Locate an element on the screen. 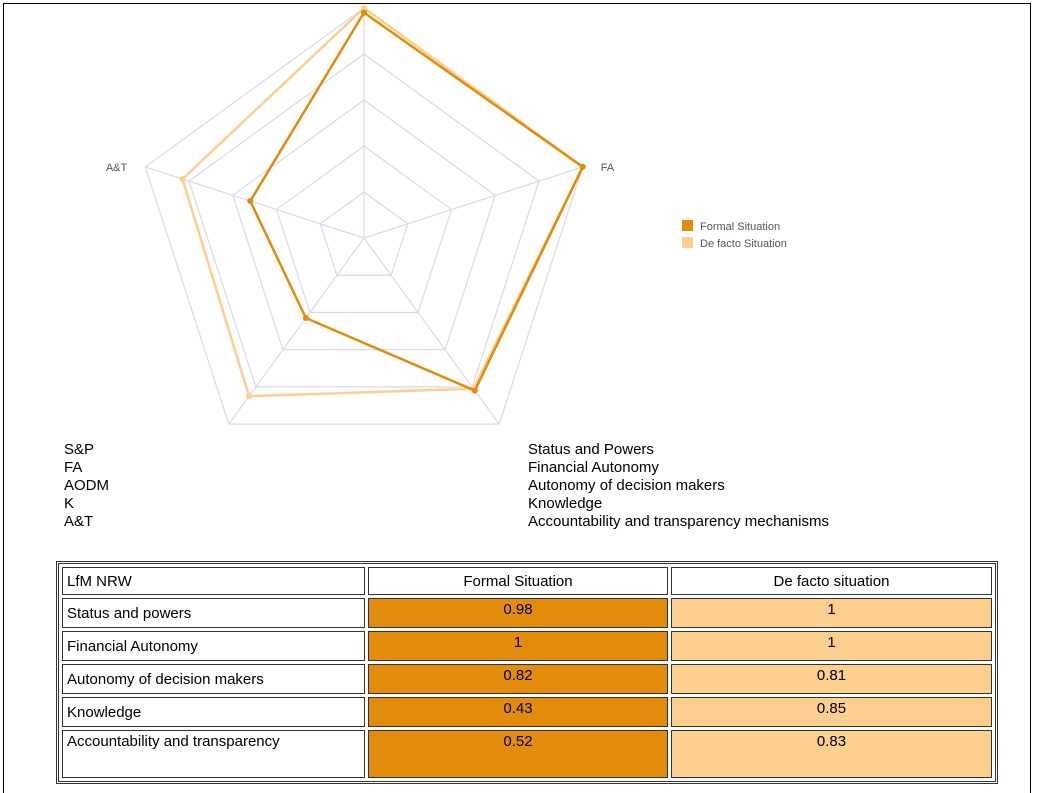  axis-label: A&T is located at coordinates (117, 168).